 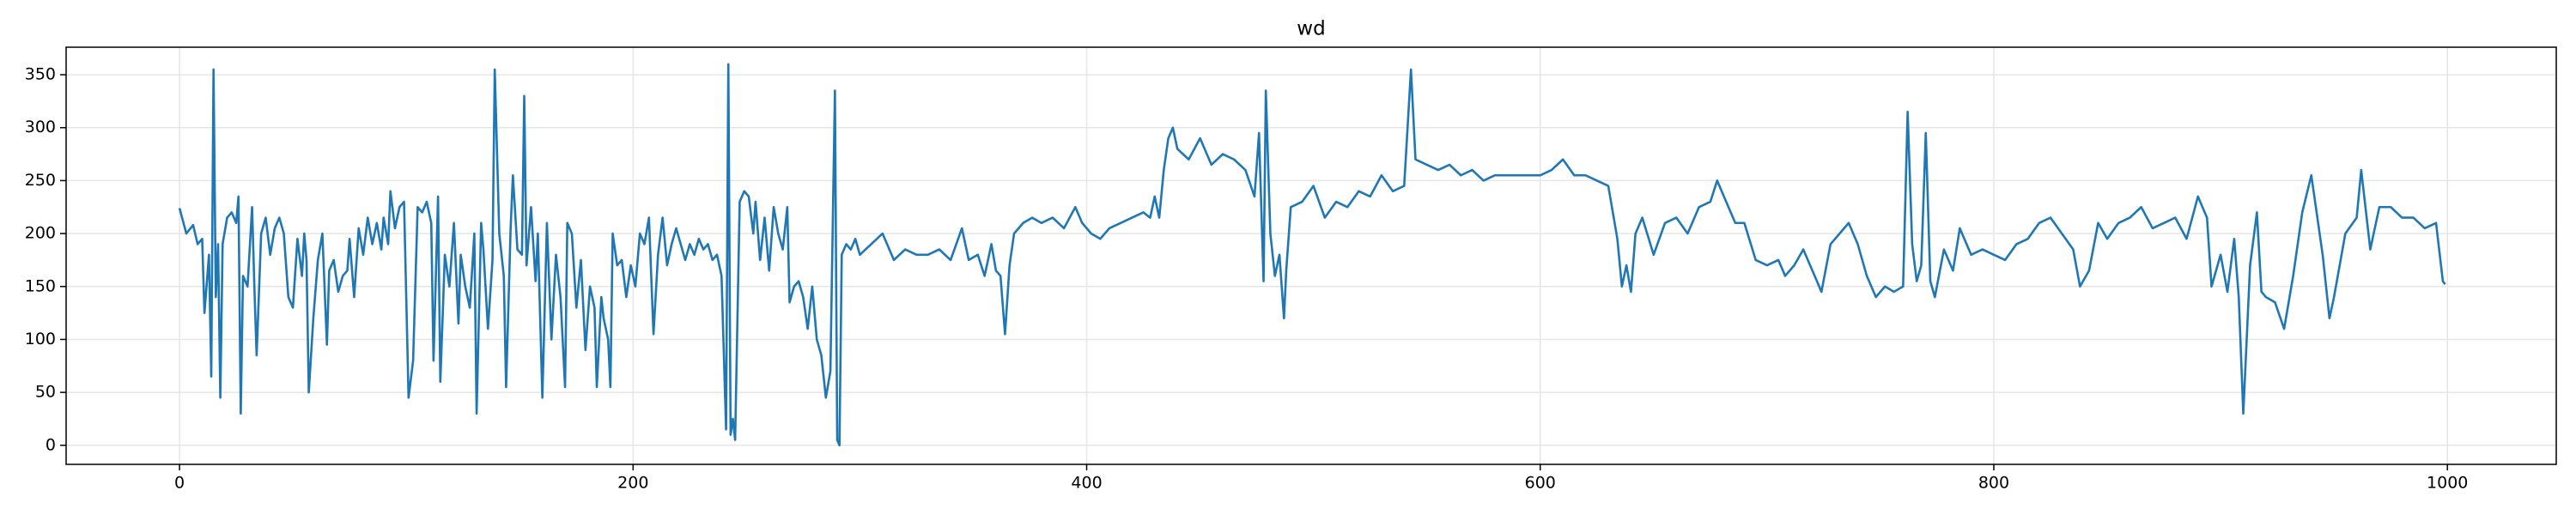 I want to click on x-tick-label: 1000, so click(x=2448, y=483).